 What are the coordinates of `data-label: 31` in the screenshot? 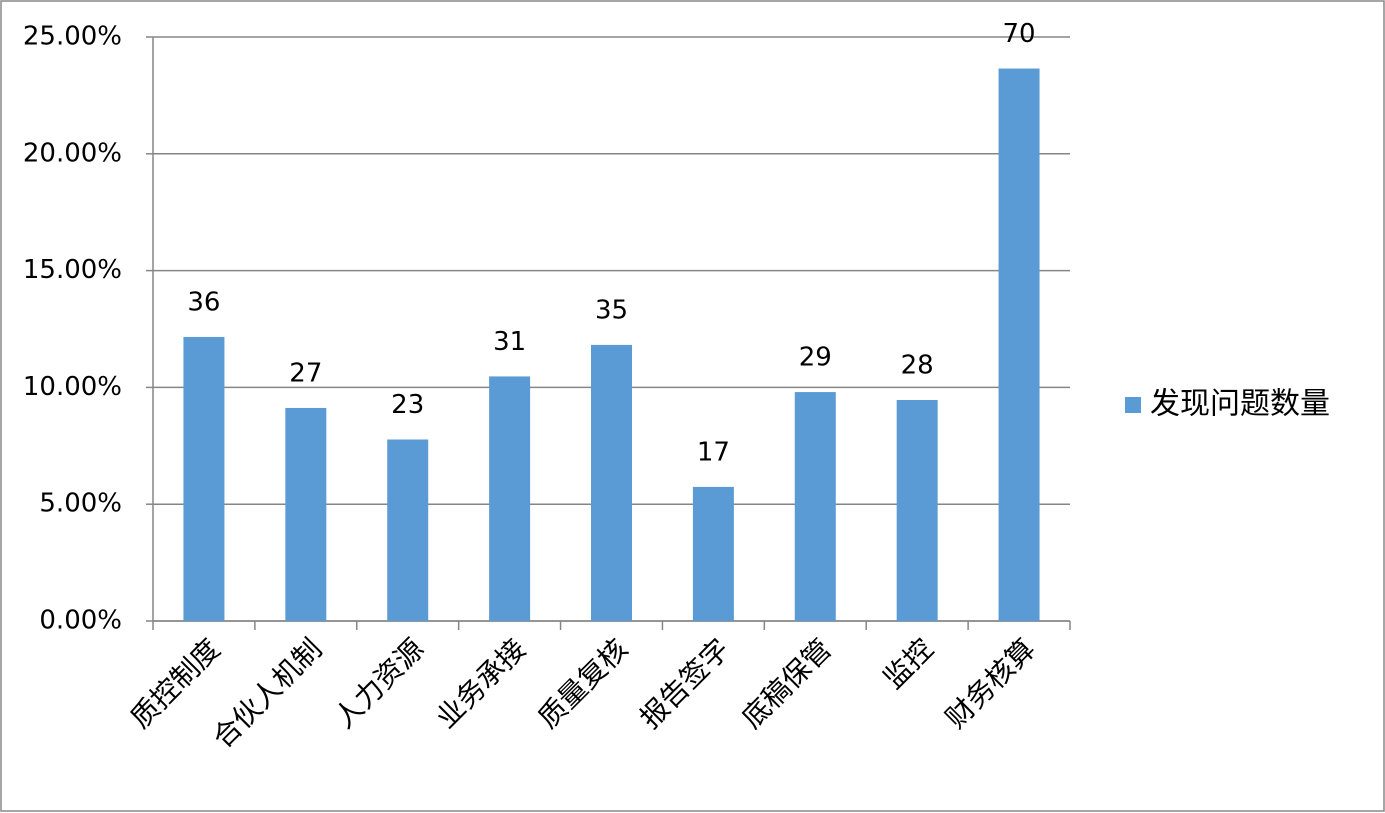 It's located at (509, 342).